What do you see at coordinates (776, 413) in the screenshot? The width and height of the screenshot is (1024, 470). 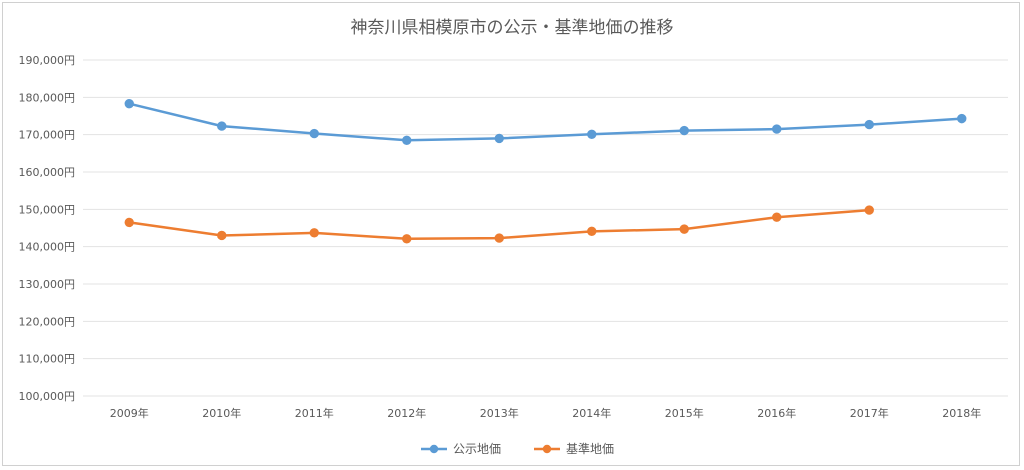 I see `x-tick-label: 2016年` at bounding box center [776, 413].